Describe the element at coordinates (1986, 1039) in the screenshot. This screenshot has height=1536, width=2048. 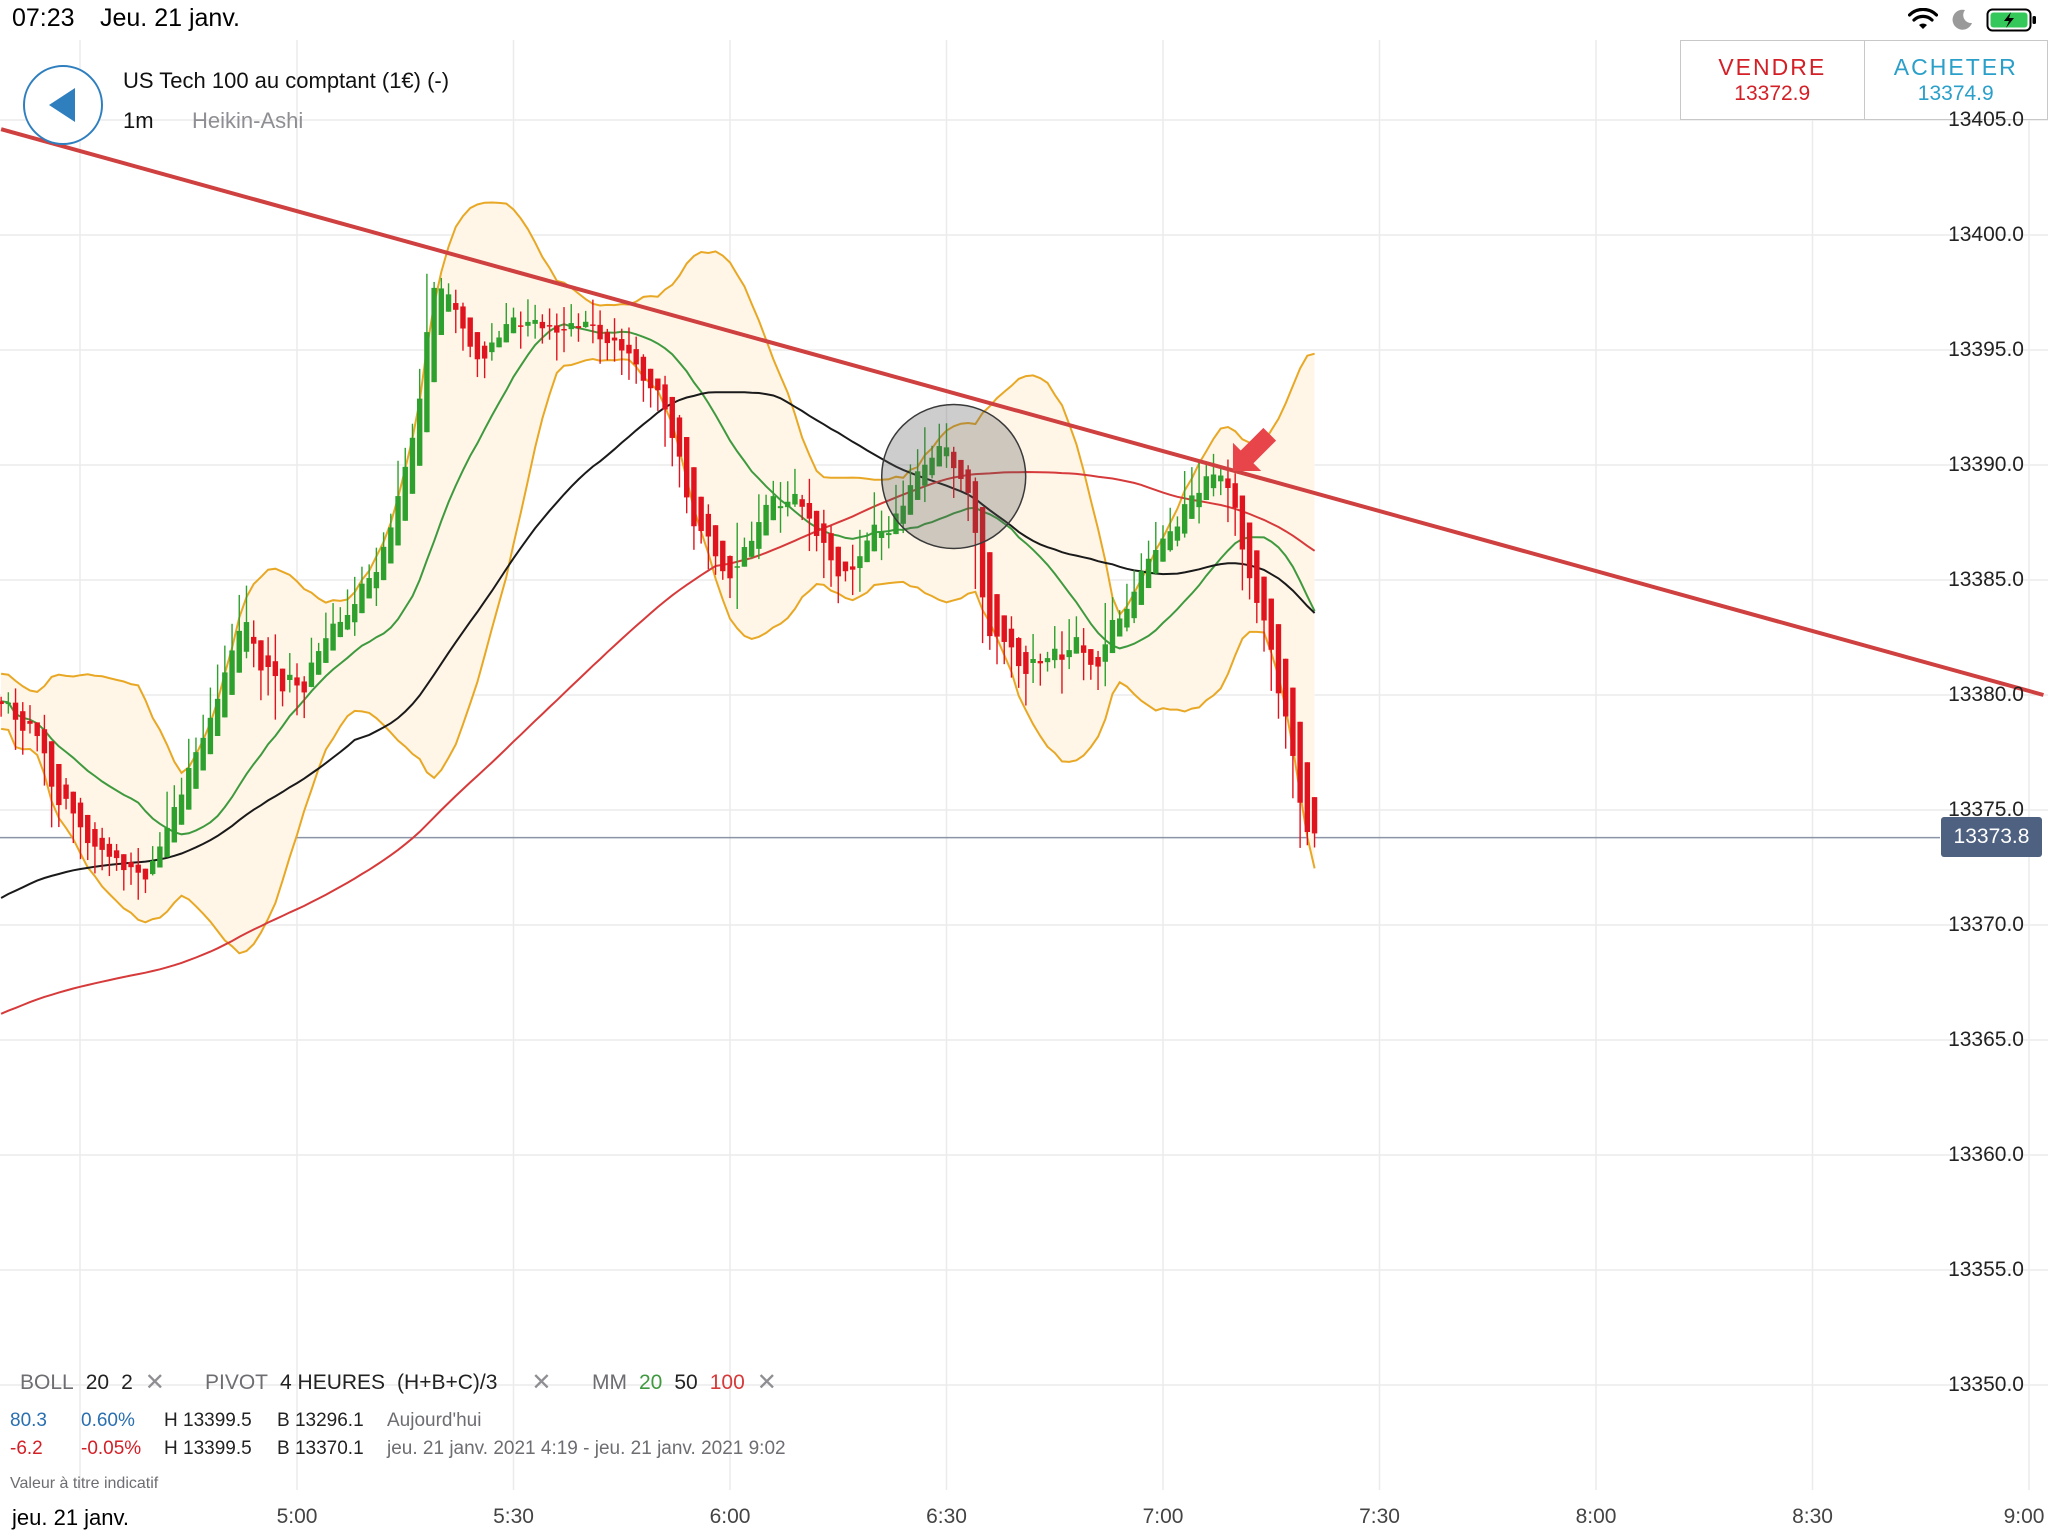
I see `price-tick-label: 13365.0` at that location.